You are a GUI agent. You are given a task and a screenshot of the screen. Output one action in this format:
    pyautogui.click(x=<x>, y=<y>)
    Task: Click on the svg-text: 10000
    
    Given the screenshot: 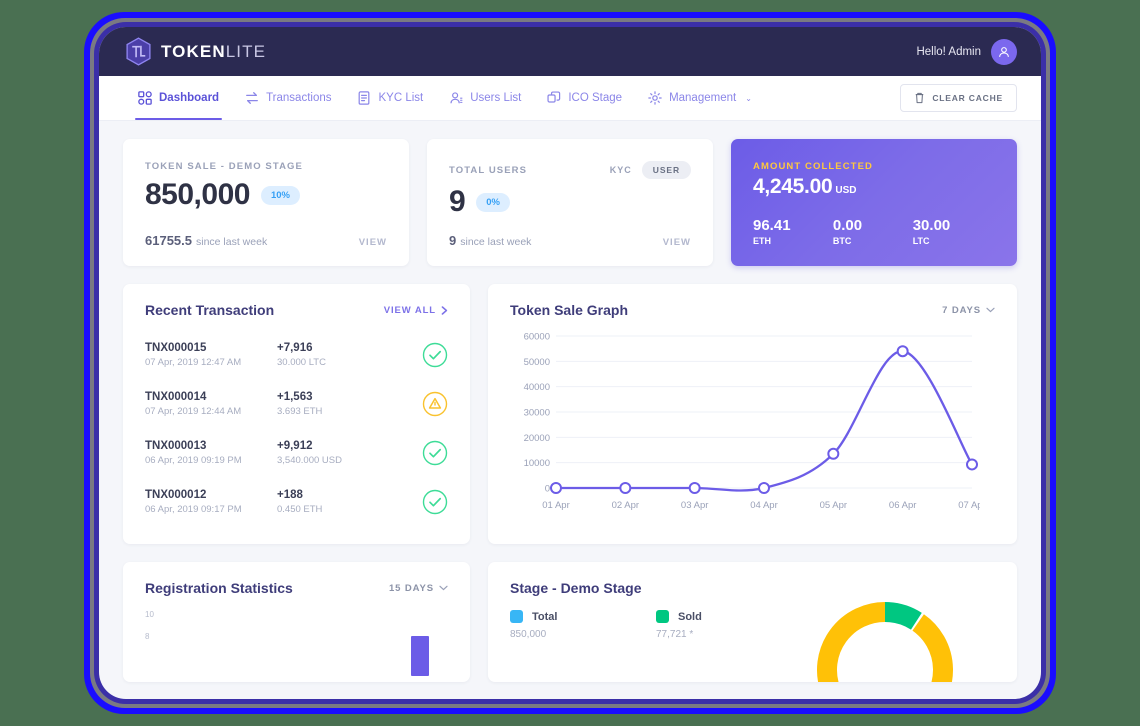 What is the action you would take?
    pyautogui.click(x=537, y=463)
    